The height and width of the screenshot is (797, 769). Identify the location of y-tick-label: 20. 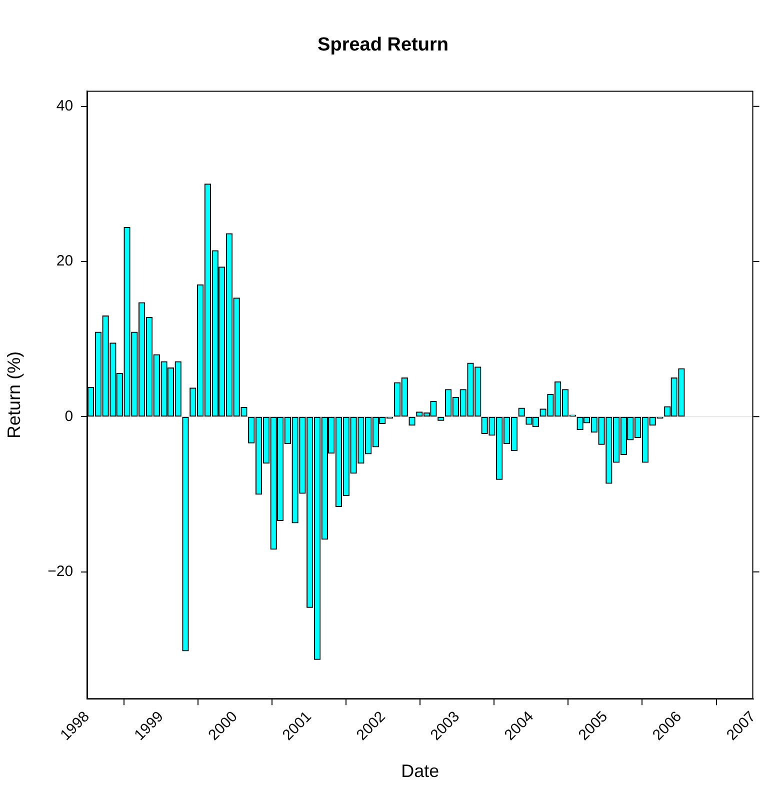
(65, 261).